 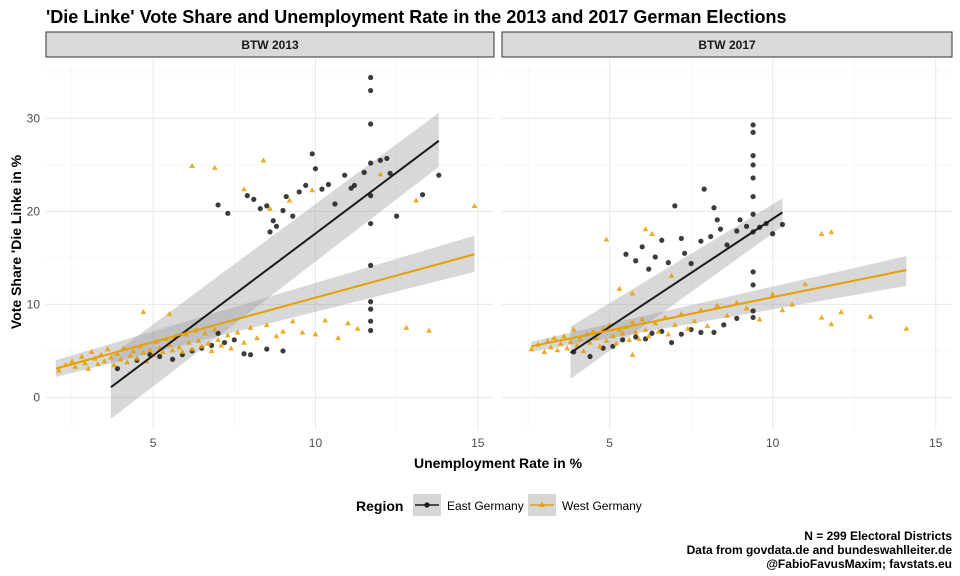 What do you see at coordinates (542, 505) in the screenshot?
I see `legend-key-west-germany` at bounding box center [542, 505].